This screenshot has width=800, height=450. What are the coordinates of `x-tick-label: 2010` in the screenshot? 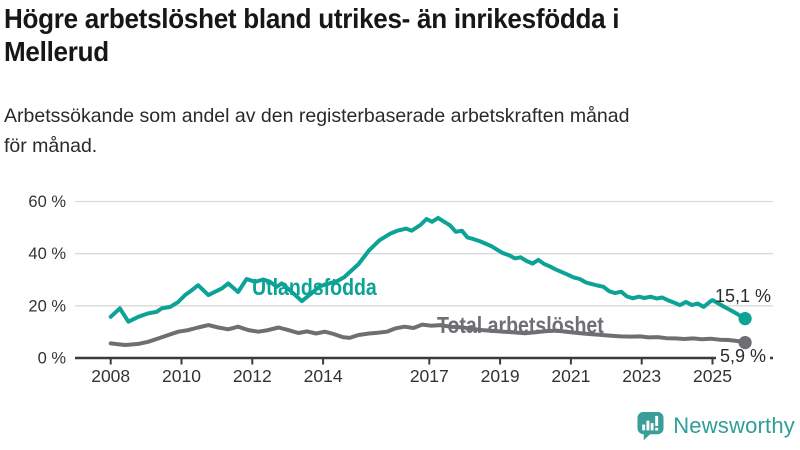 It's located at (181, 376).